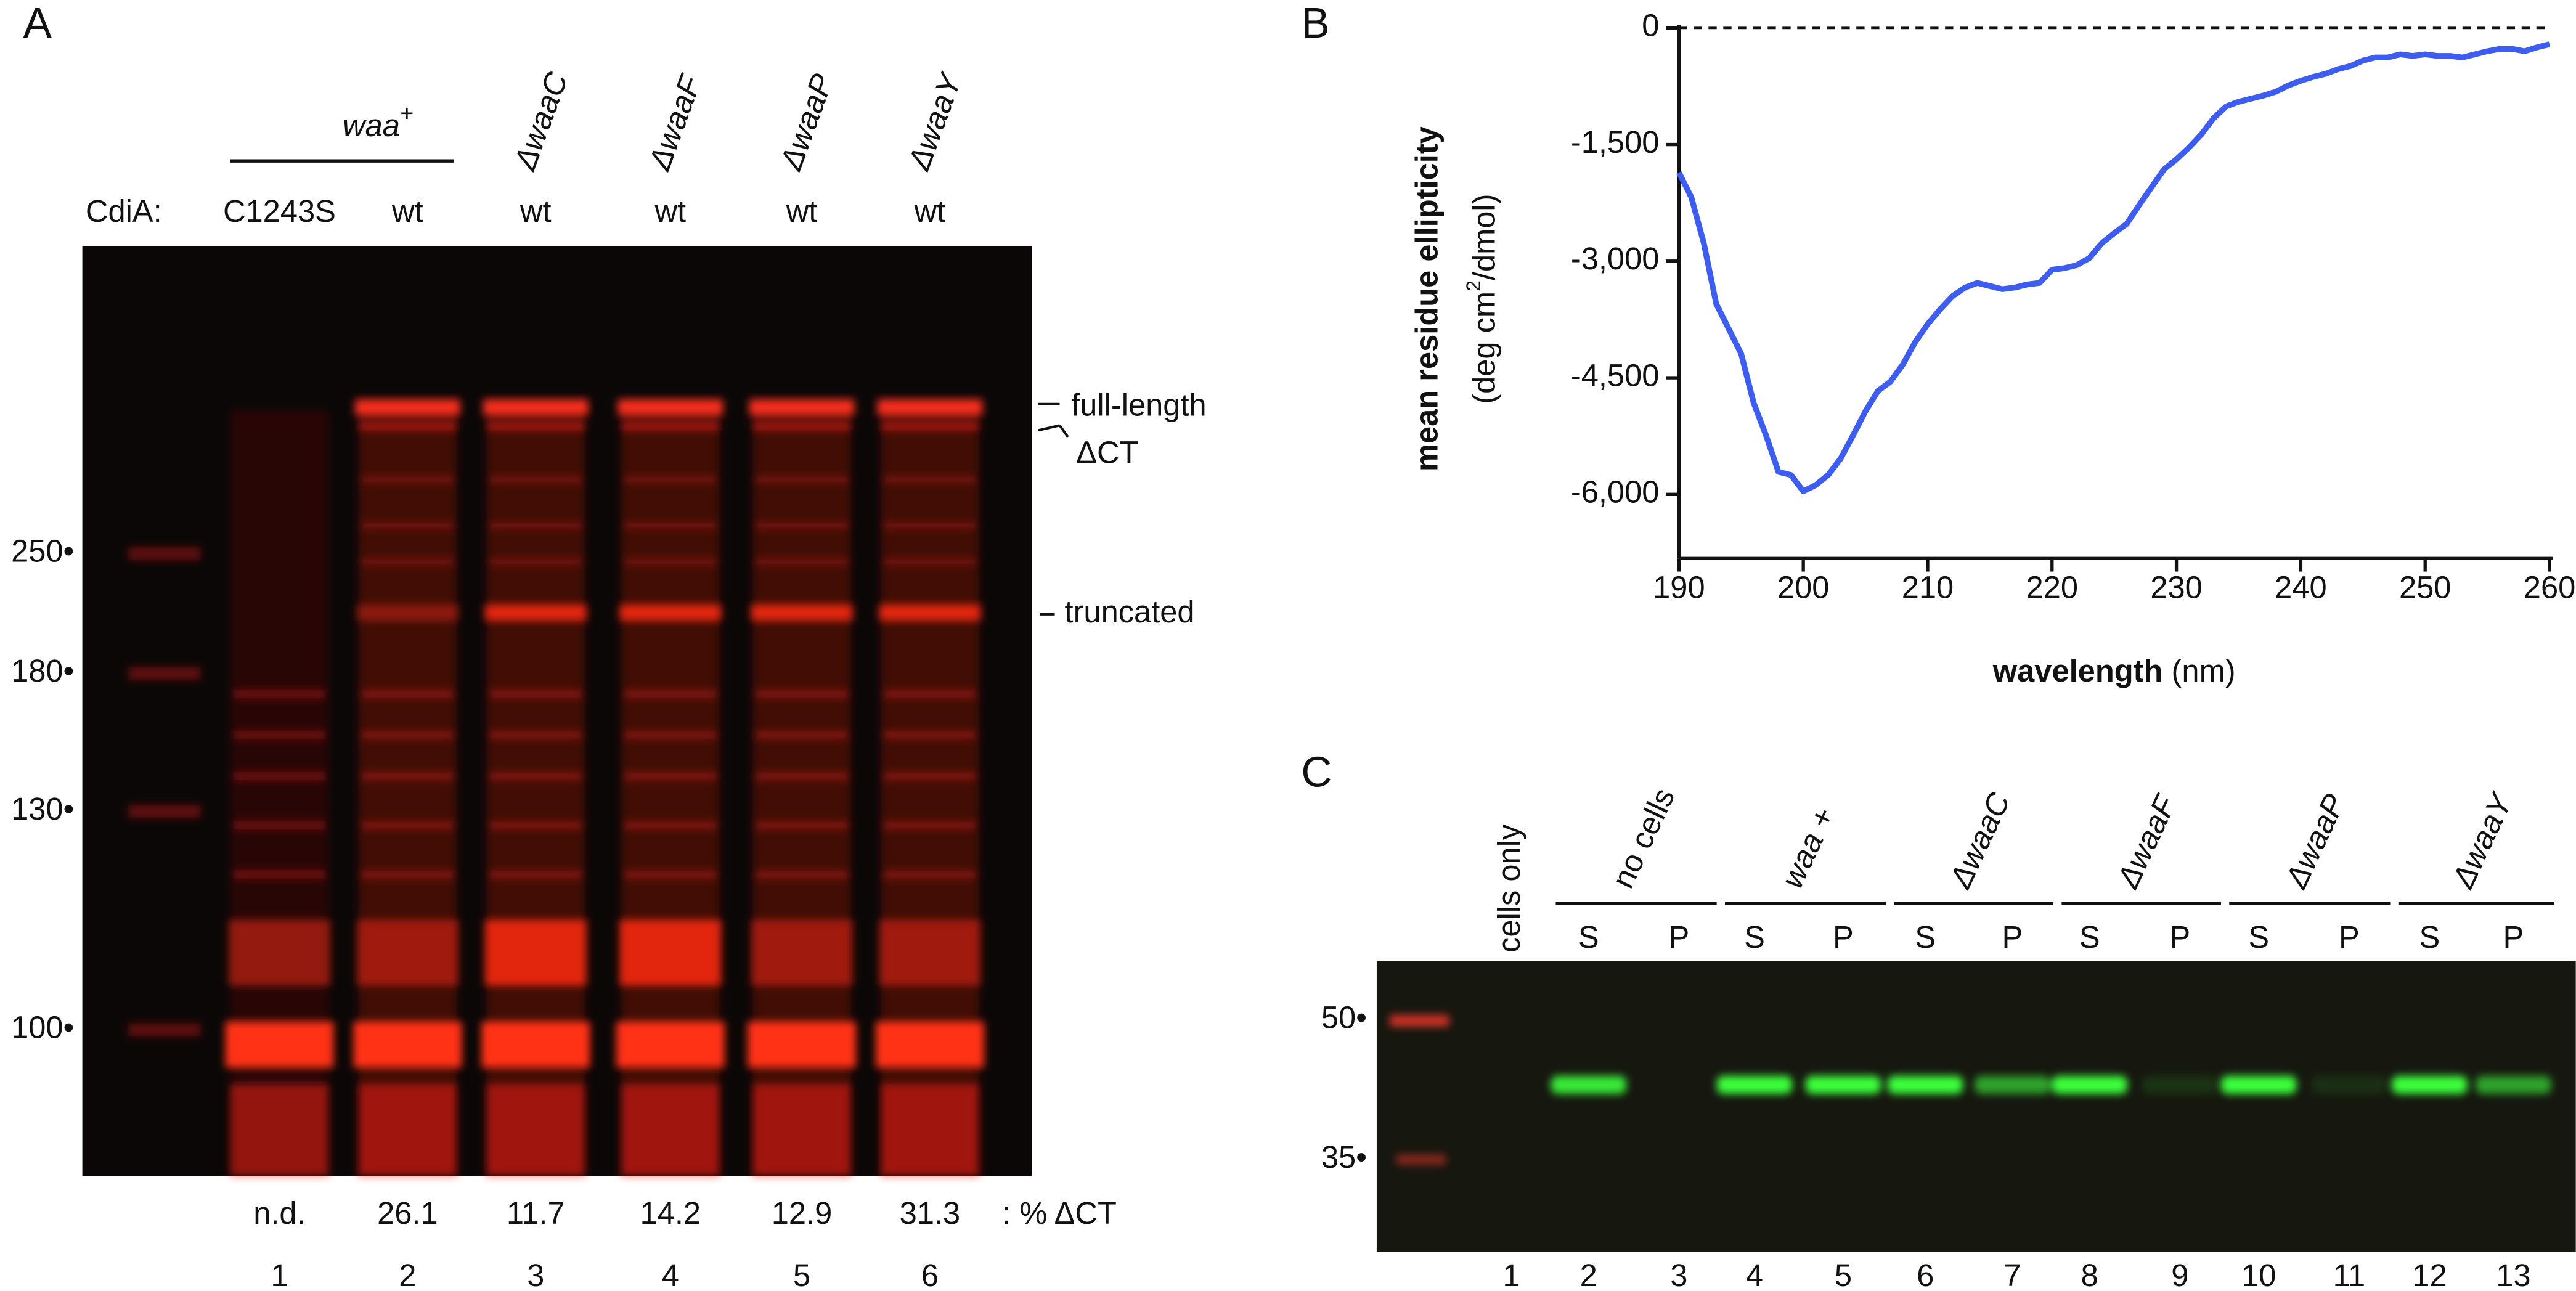 Image resolution: width=2576 pixels, height=1291 pixels. What do you see at coordinates (2300, 587) in the screenshot?
I see `x-tick-label: 240` at bounding box center [2300, 587].